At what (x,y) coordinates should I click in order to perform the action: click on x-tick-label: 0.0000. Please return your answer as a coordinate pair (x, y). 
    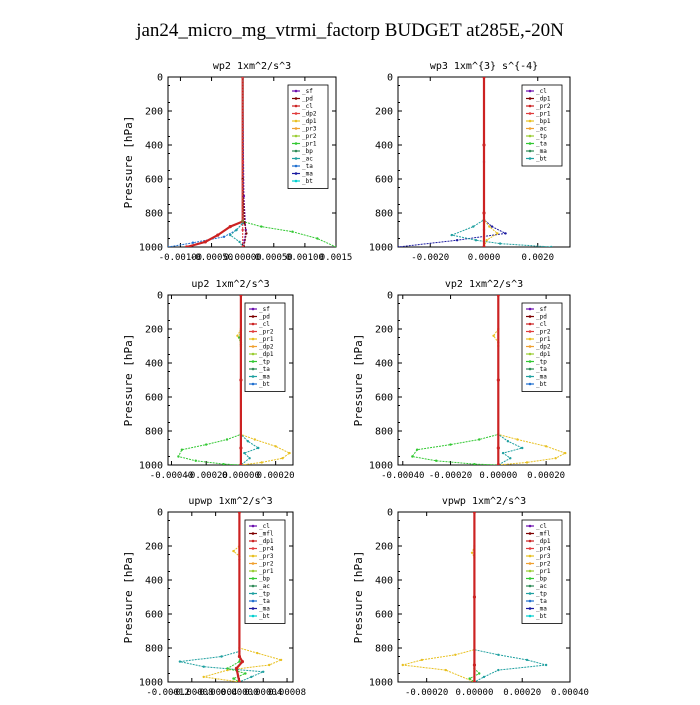
    Looking at the image, I should click on (484, 258).